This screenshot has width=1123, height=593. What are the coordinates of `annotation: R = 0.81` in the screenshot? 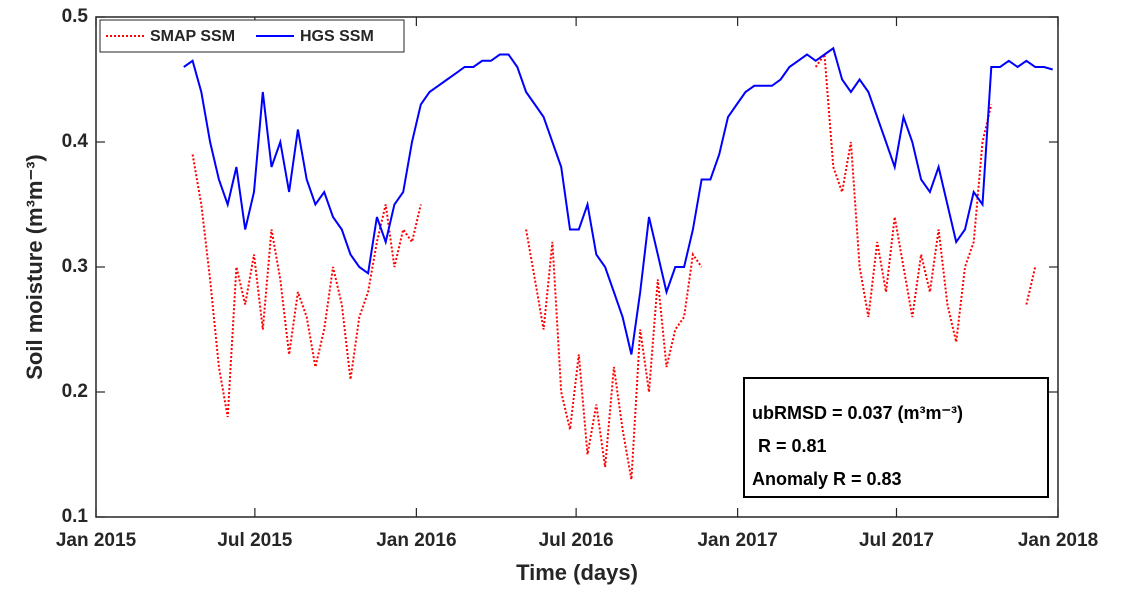 It's located at (792, 446).